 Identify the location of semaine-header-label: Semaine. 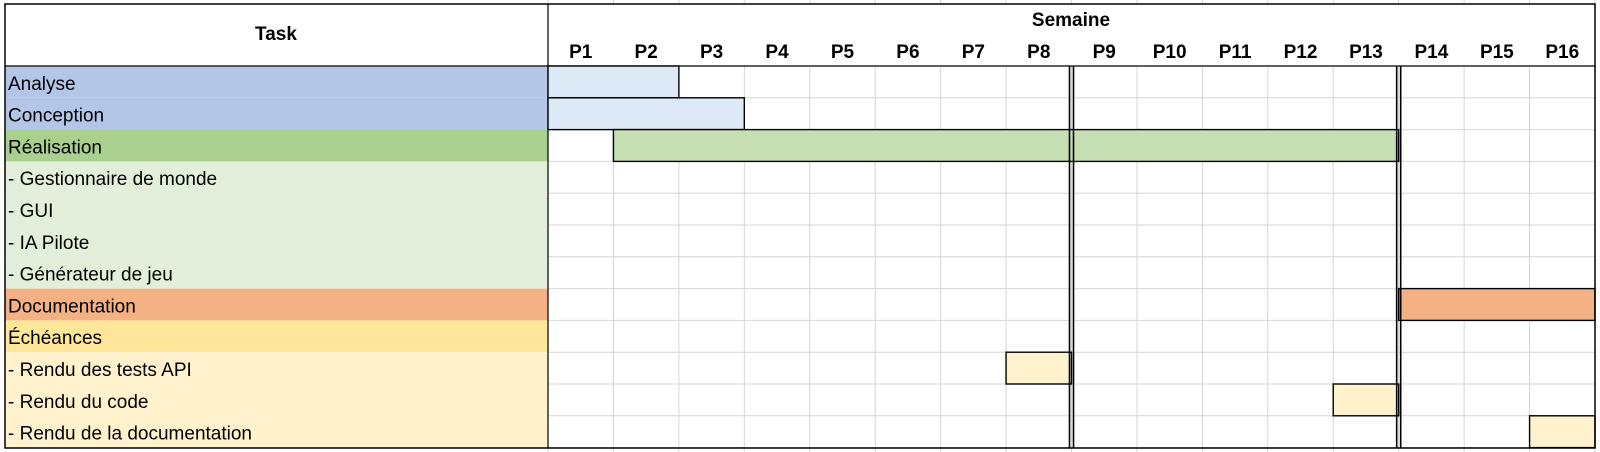
(1071, 20).